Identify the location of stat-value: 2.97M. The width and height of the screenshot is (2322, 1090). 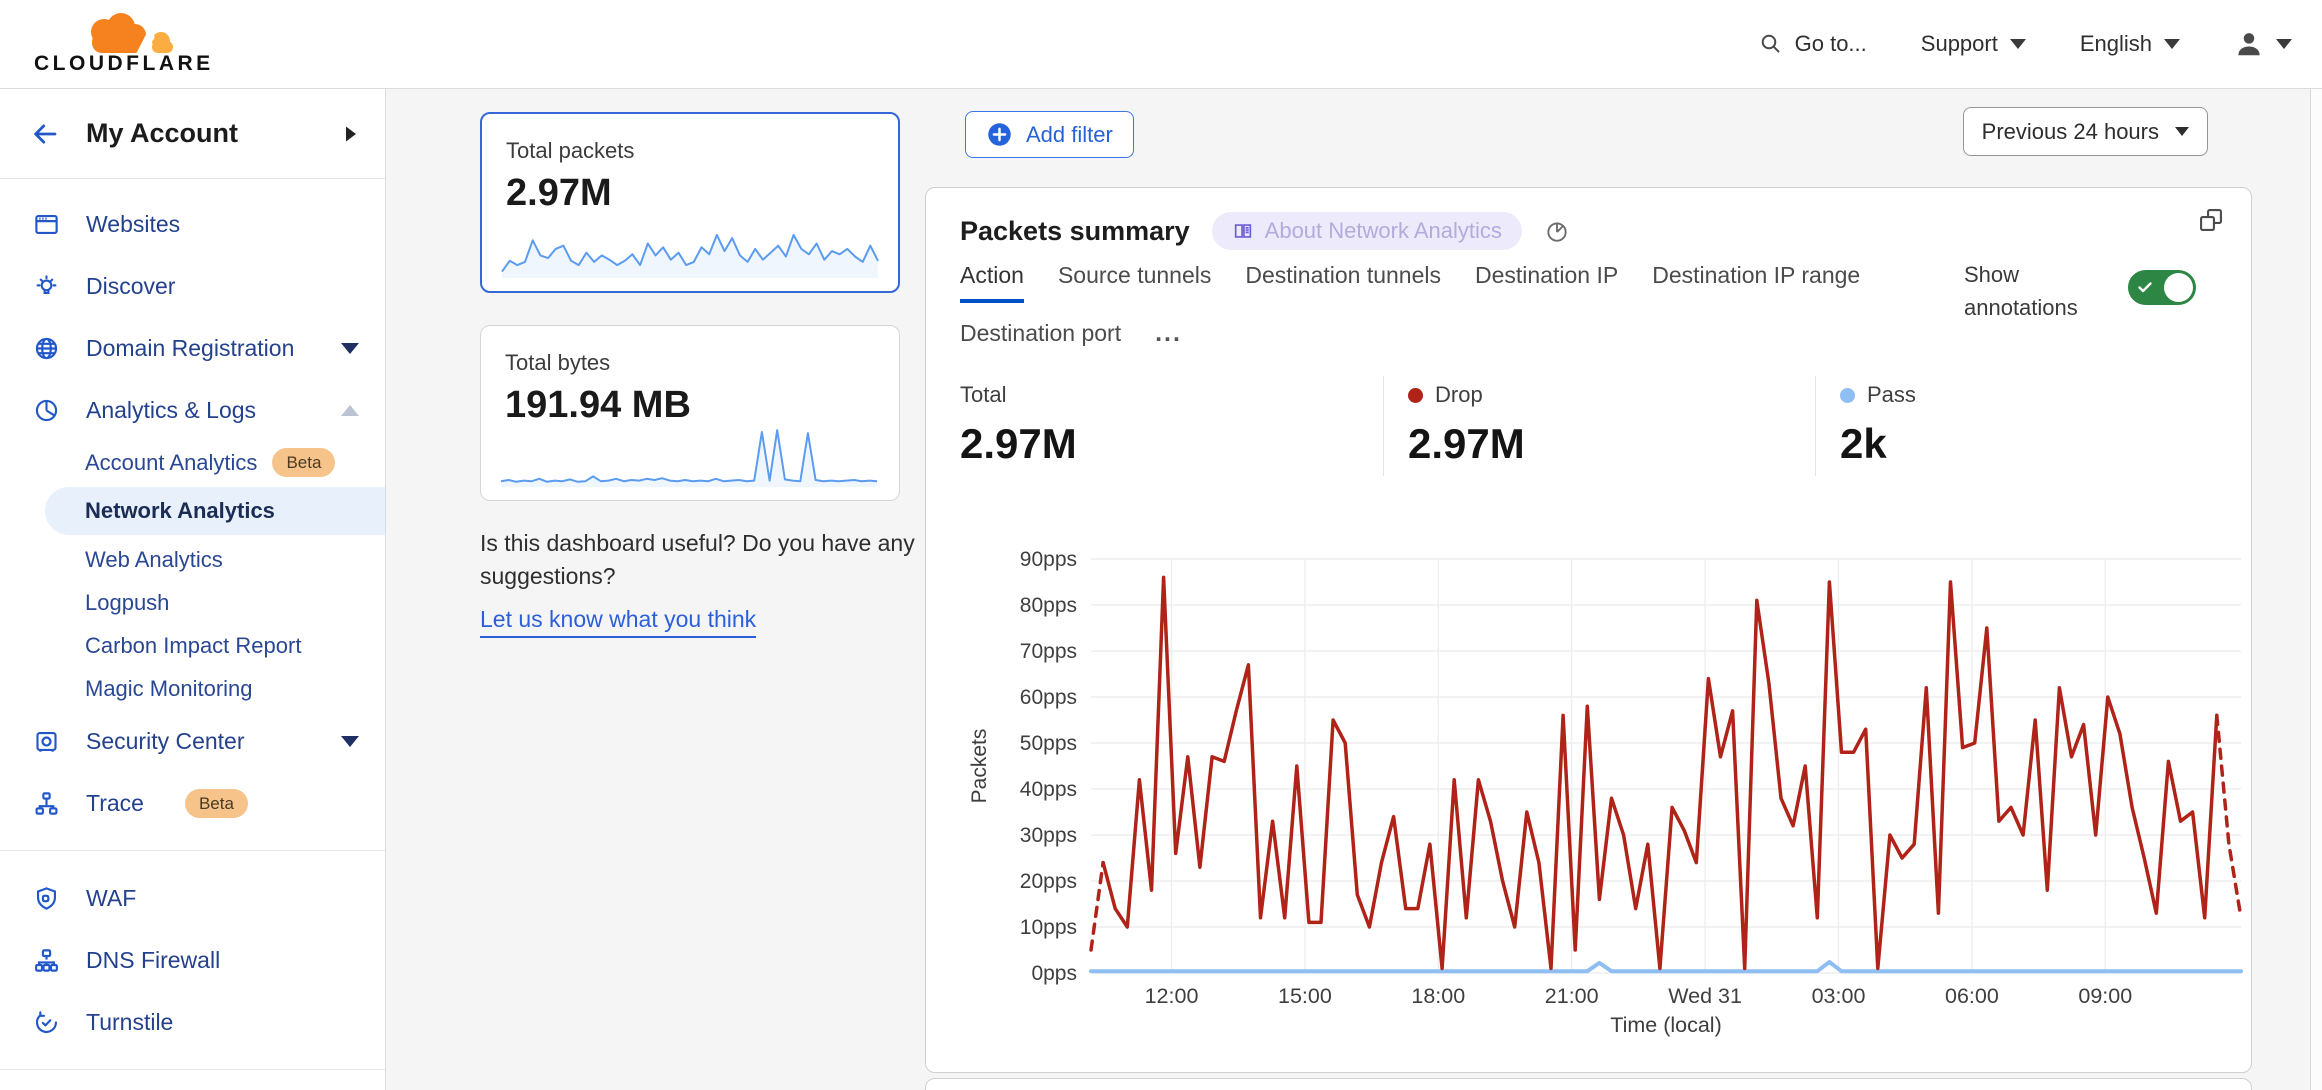
(1018, 443).